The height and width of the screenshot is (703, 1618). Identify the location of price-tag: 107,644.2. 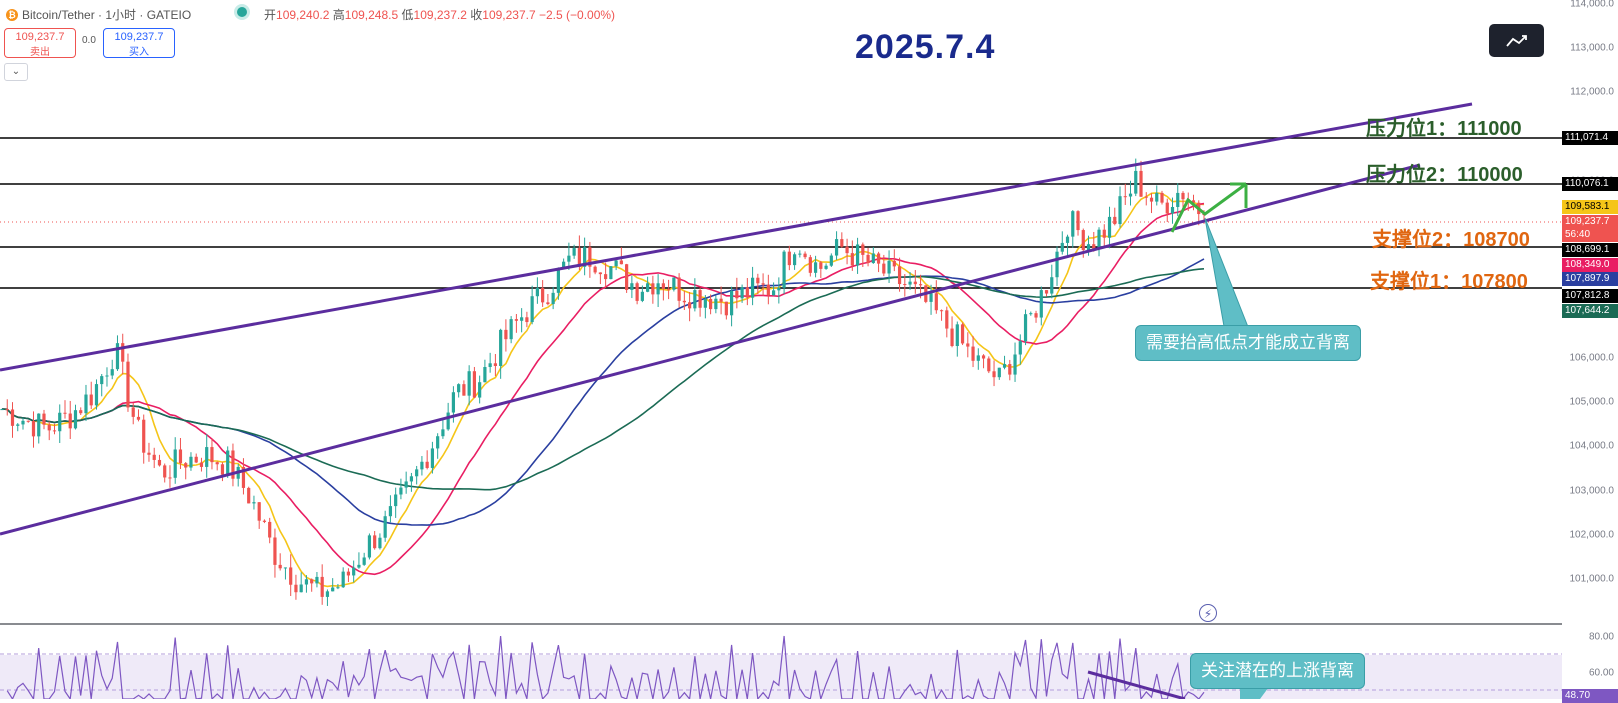
(1590, 311).